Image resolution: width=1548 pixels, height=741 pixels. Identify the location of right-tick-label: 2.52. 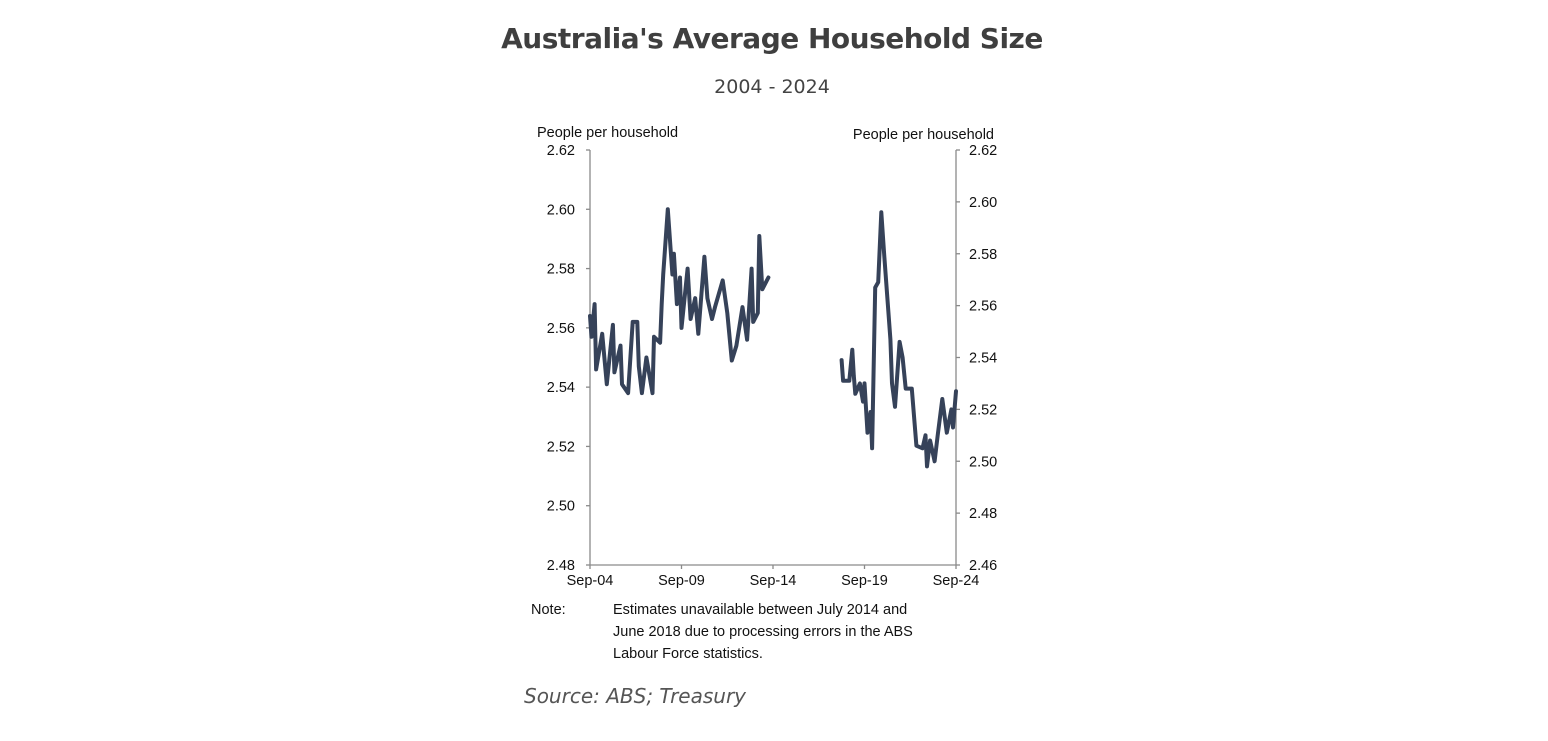
(983, 410).